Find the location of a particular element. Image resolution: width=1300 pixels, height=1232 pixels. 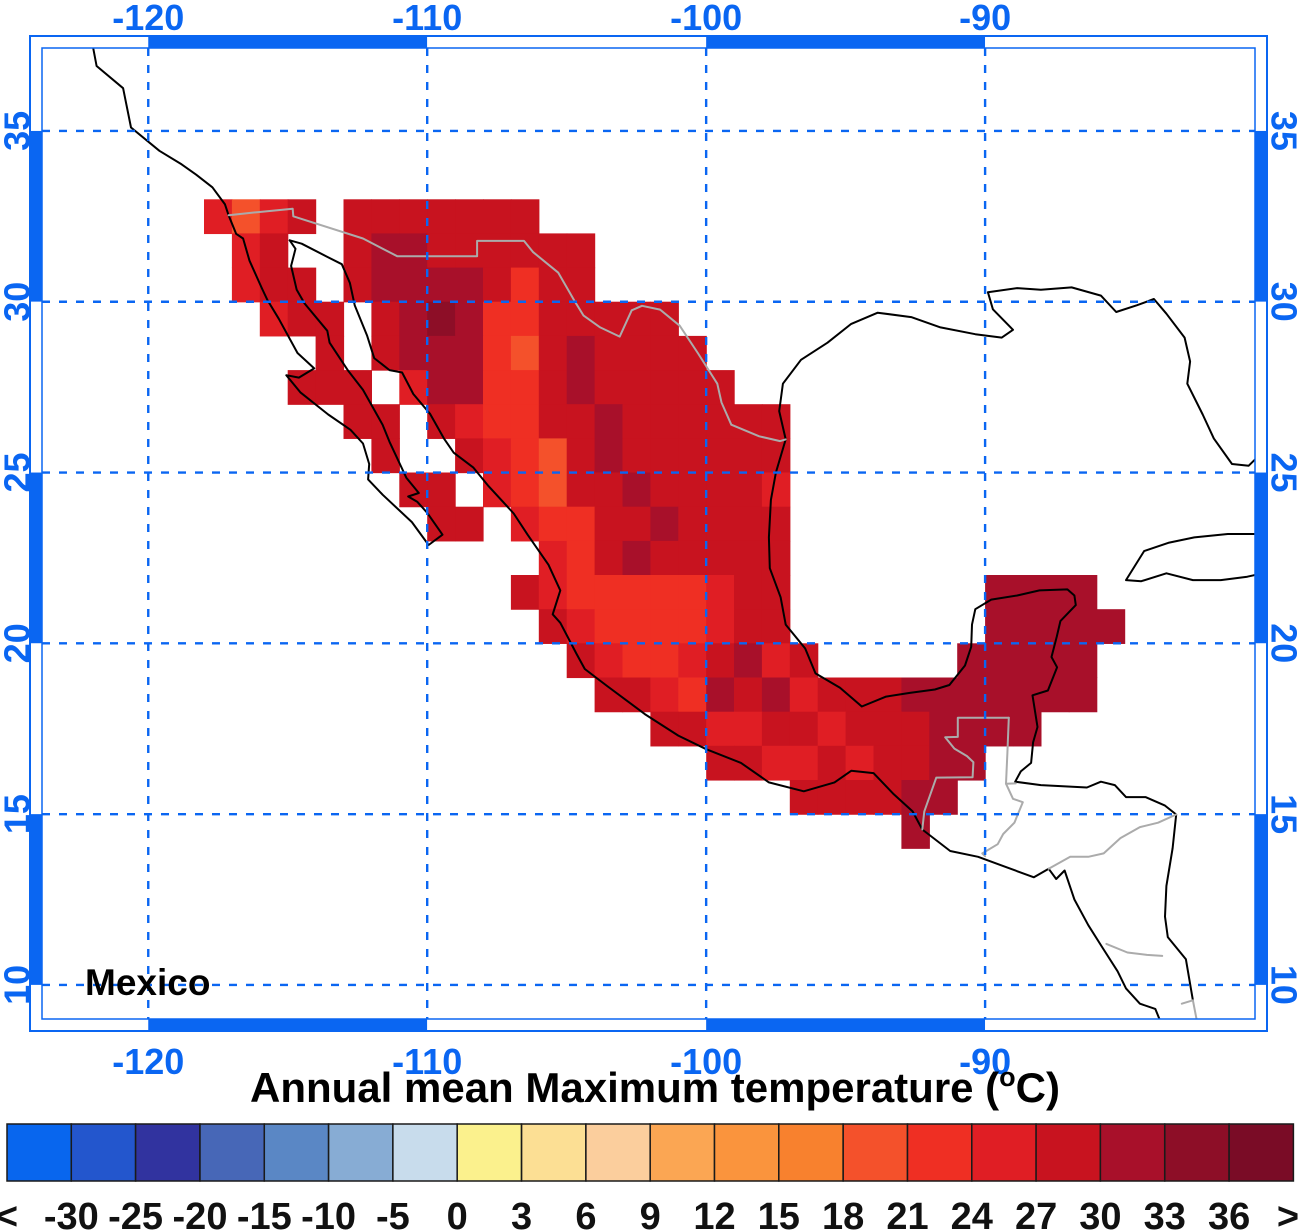

lat-tick-label-left: 35 is located at coordinates (19, 131).